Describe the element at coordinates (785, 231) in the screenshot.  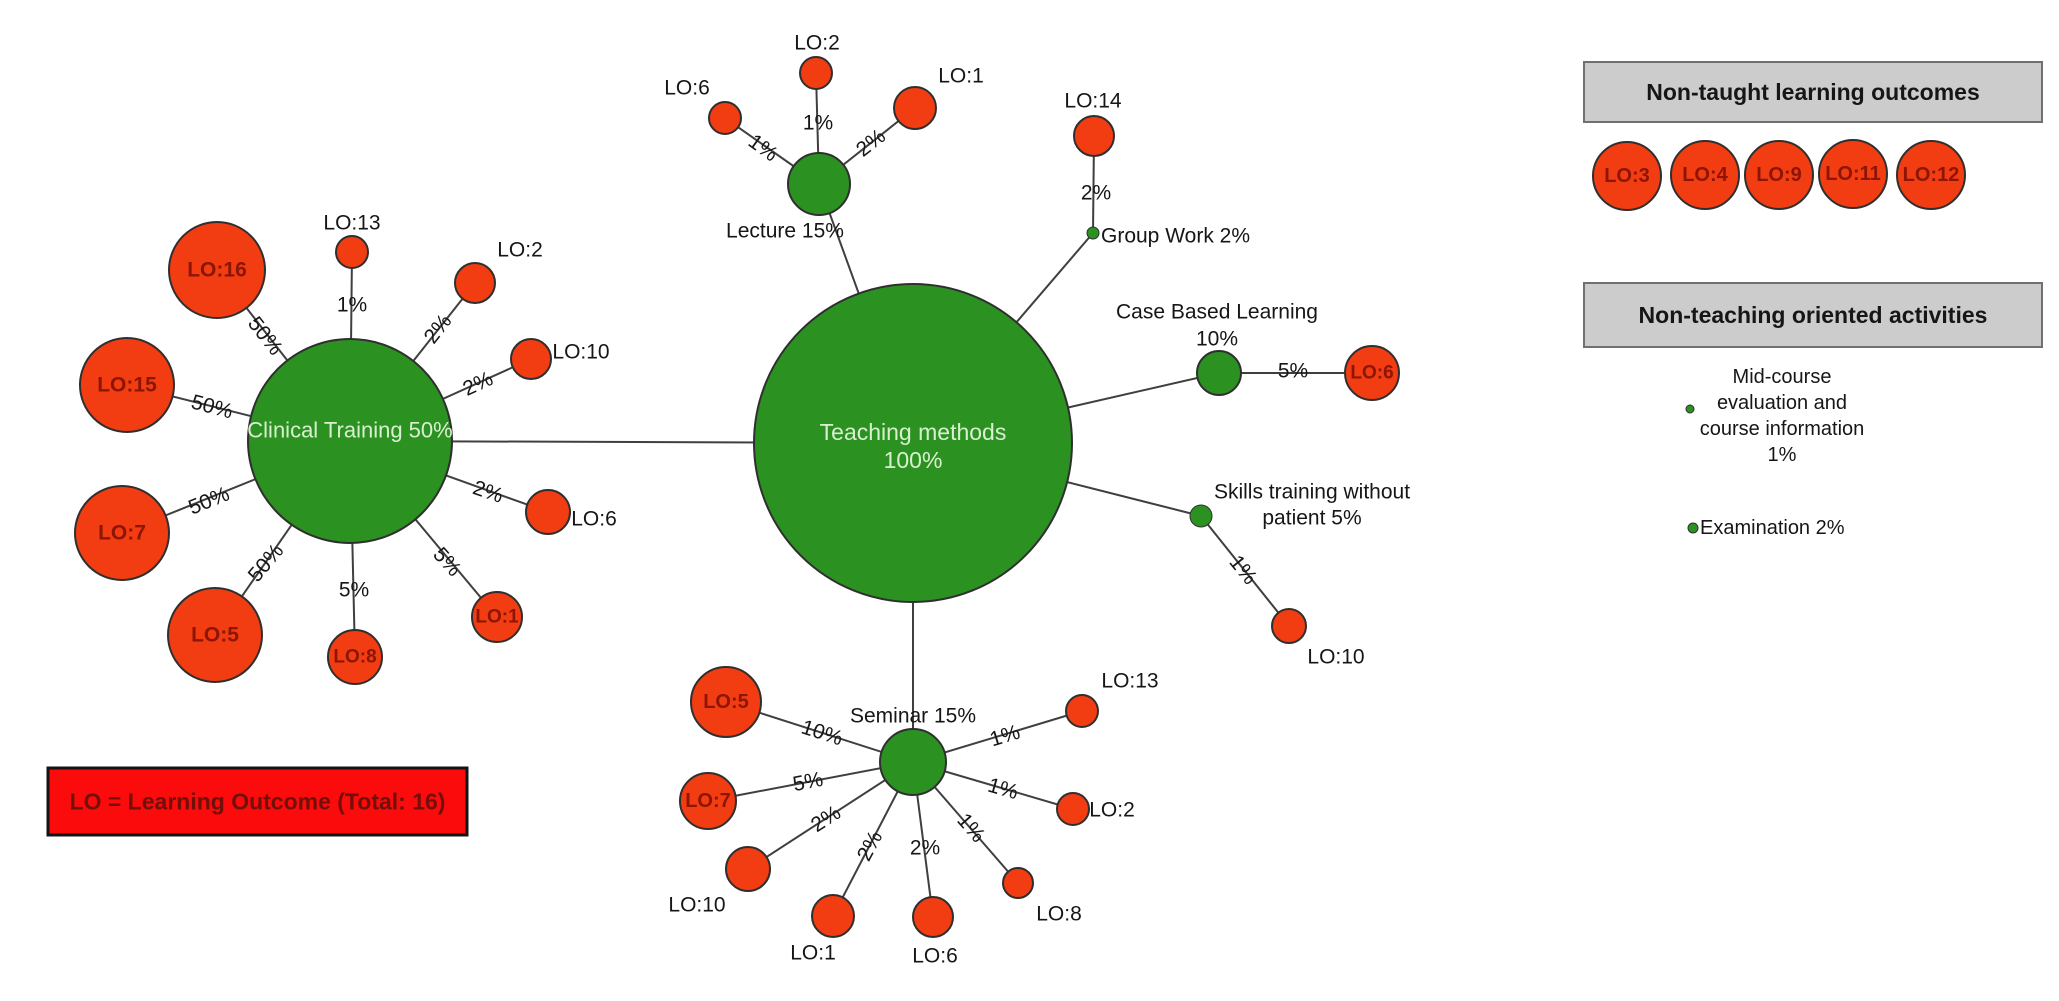
I see `lecture-label: Lecture 15%` at that location.